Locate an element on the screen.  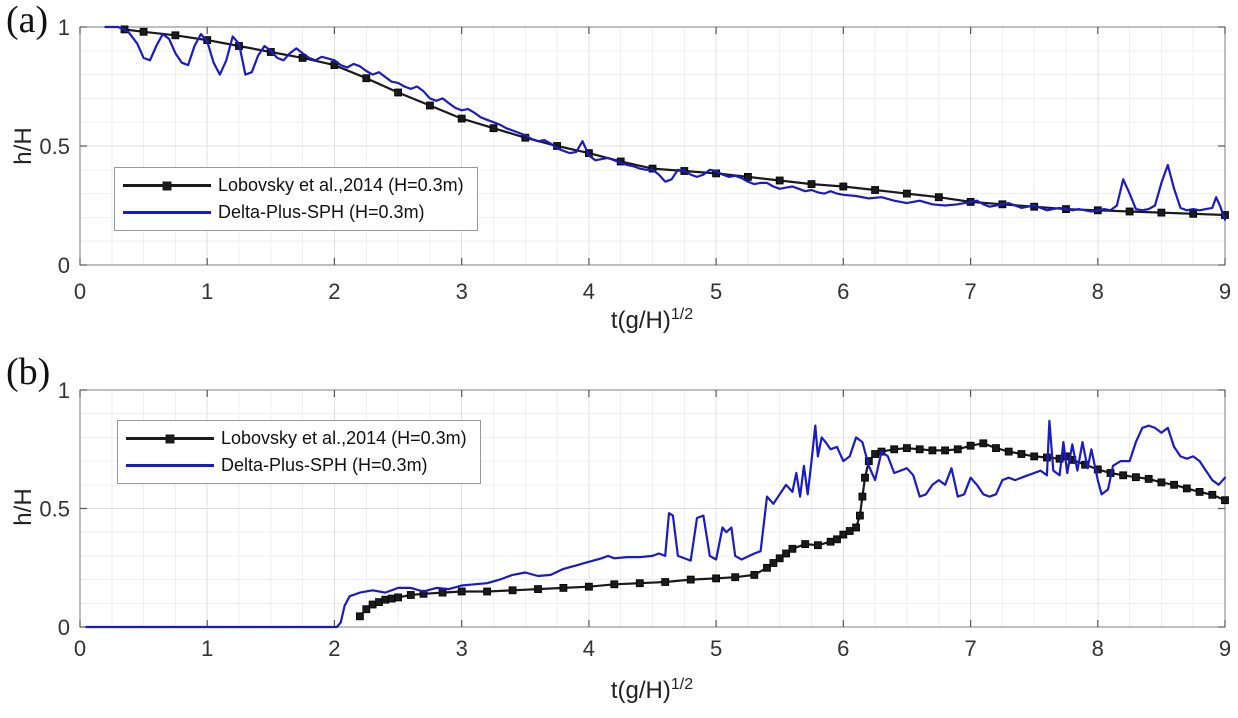
x-tick-label: 3 is located at coordinates (462, 291).